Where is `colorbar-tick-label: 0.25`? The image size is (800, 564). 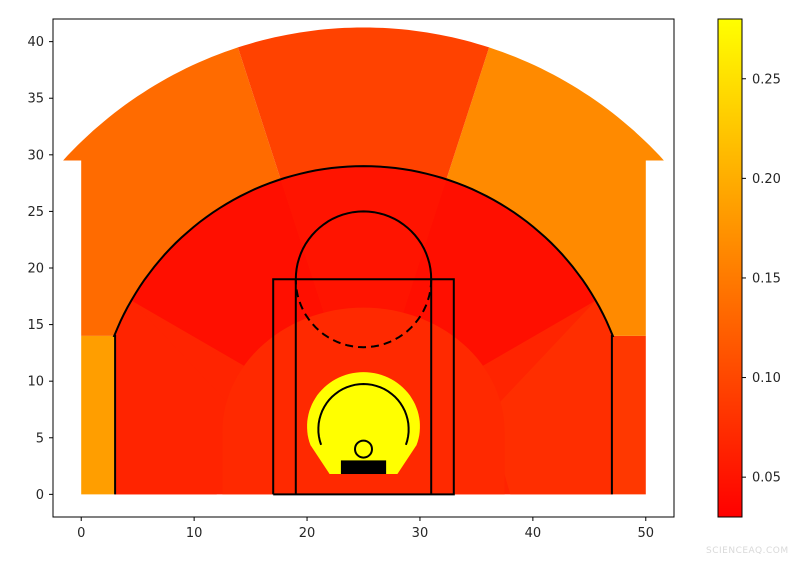 colorbar-tick-label: 0.25 is located at coordinates (766, 79).